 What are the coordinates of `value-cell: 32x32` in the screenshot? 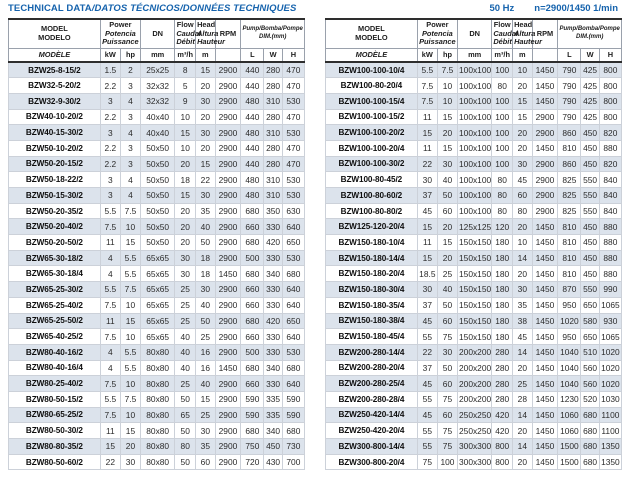 It's located at (158, 85).